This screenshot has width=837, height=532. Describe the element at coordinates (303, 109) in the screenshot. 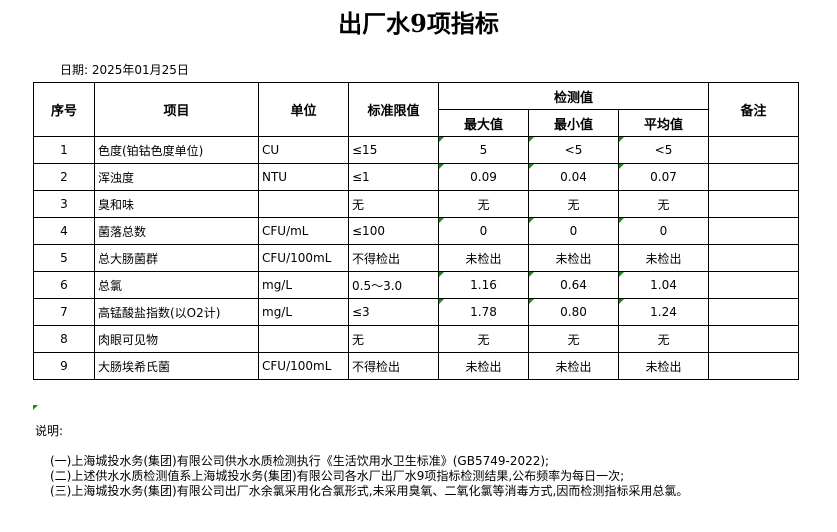

I see `header-unit: 单位` at that location.